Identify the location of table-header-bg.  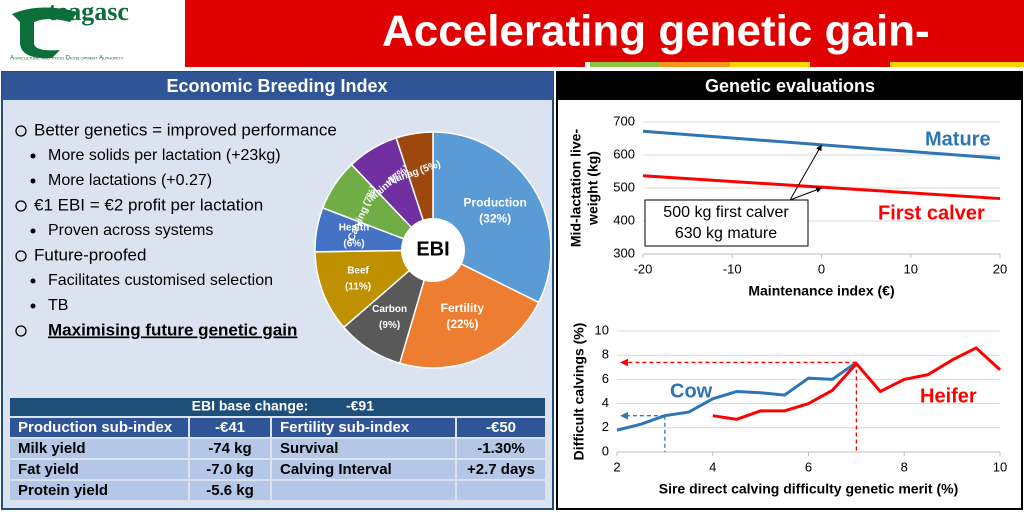
(277, 407).